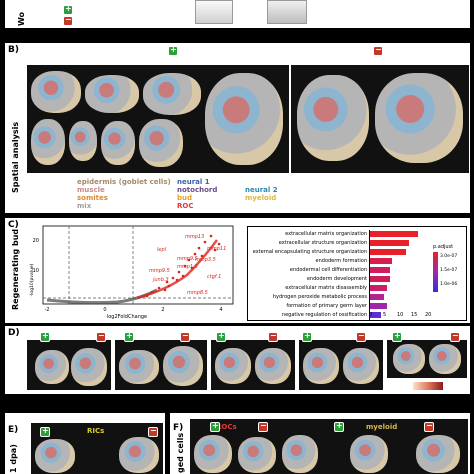 Image resolution: width=474 pixels, height=474 pixels. I want to click on p-adjust-gradient, so click(435, 272).